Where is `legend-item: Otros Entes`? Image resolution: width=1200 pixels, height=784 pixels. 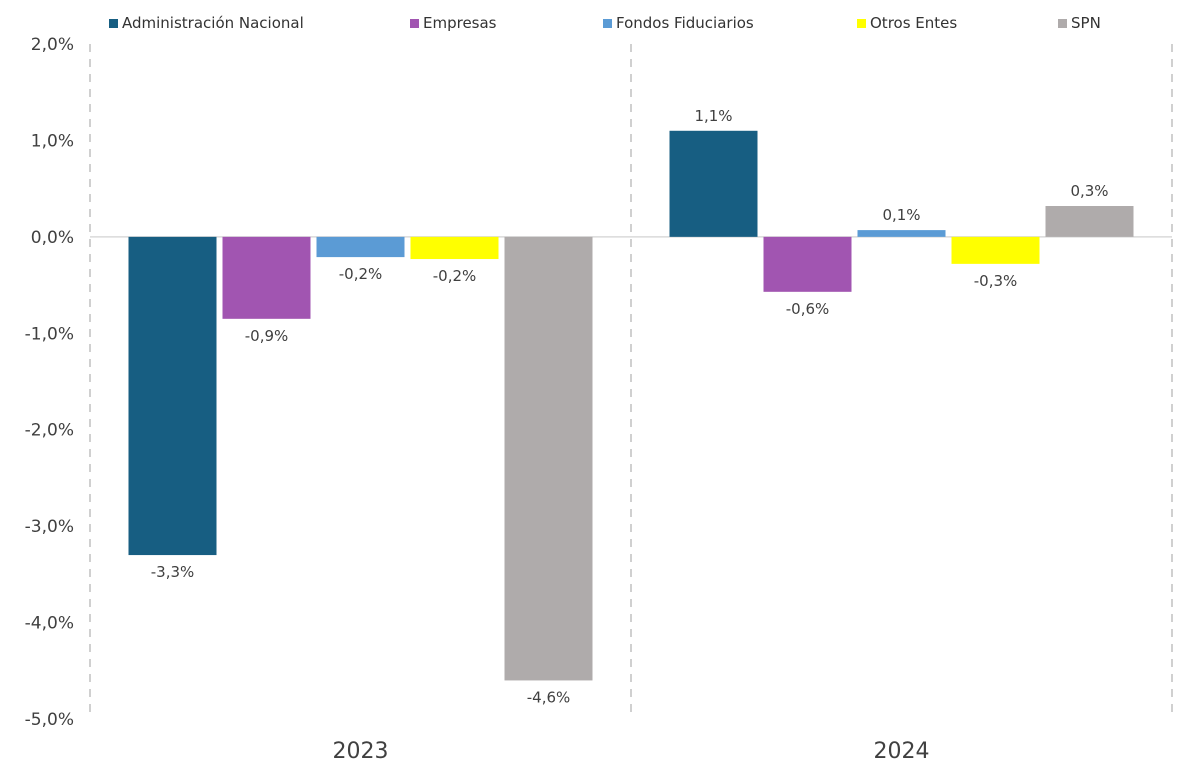 legend-item: Otros Entes is located at coordinates (907, 23).